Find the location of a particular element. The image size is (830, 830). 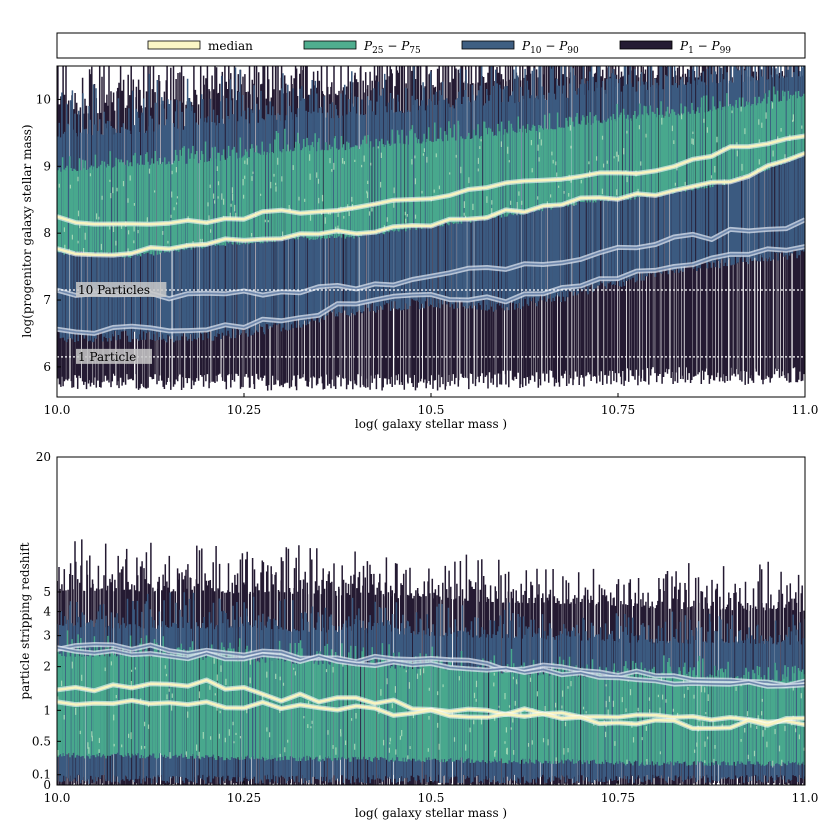

legend-label-p10-p90: P10 − P90 is located at coordinates (550, 47).